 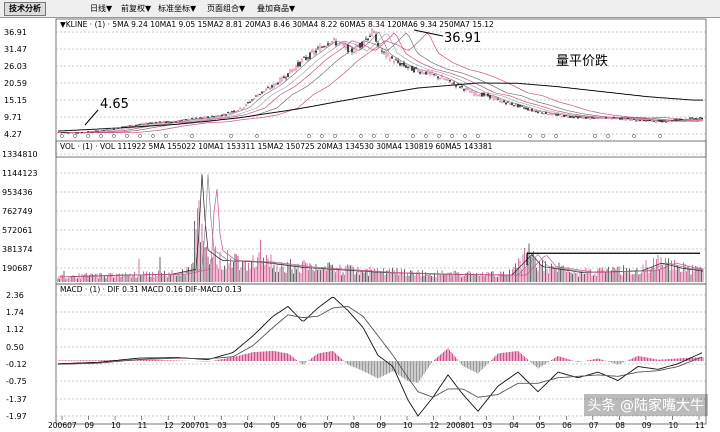 I want to click on x-axis-label: 06, so click(x=302, y=425).